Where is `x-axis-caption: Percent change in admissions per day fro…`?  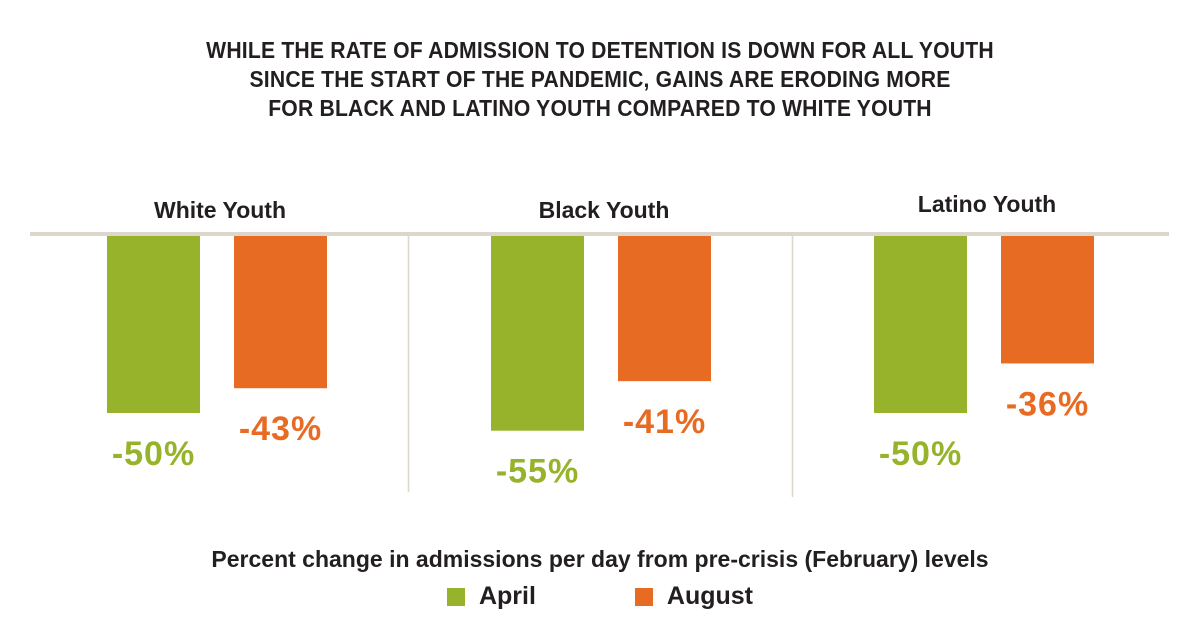 x-axis-caption: Percent change in admissions per day fro… is located at coordinates (600, 559).